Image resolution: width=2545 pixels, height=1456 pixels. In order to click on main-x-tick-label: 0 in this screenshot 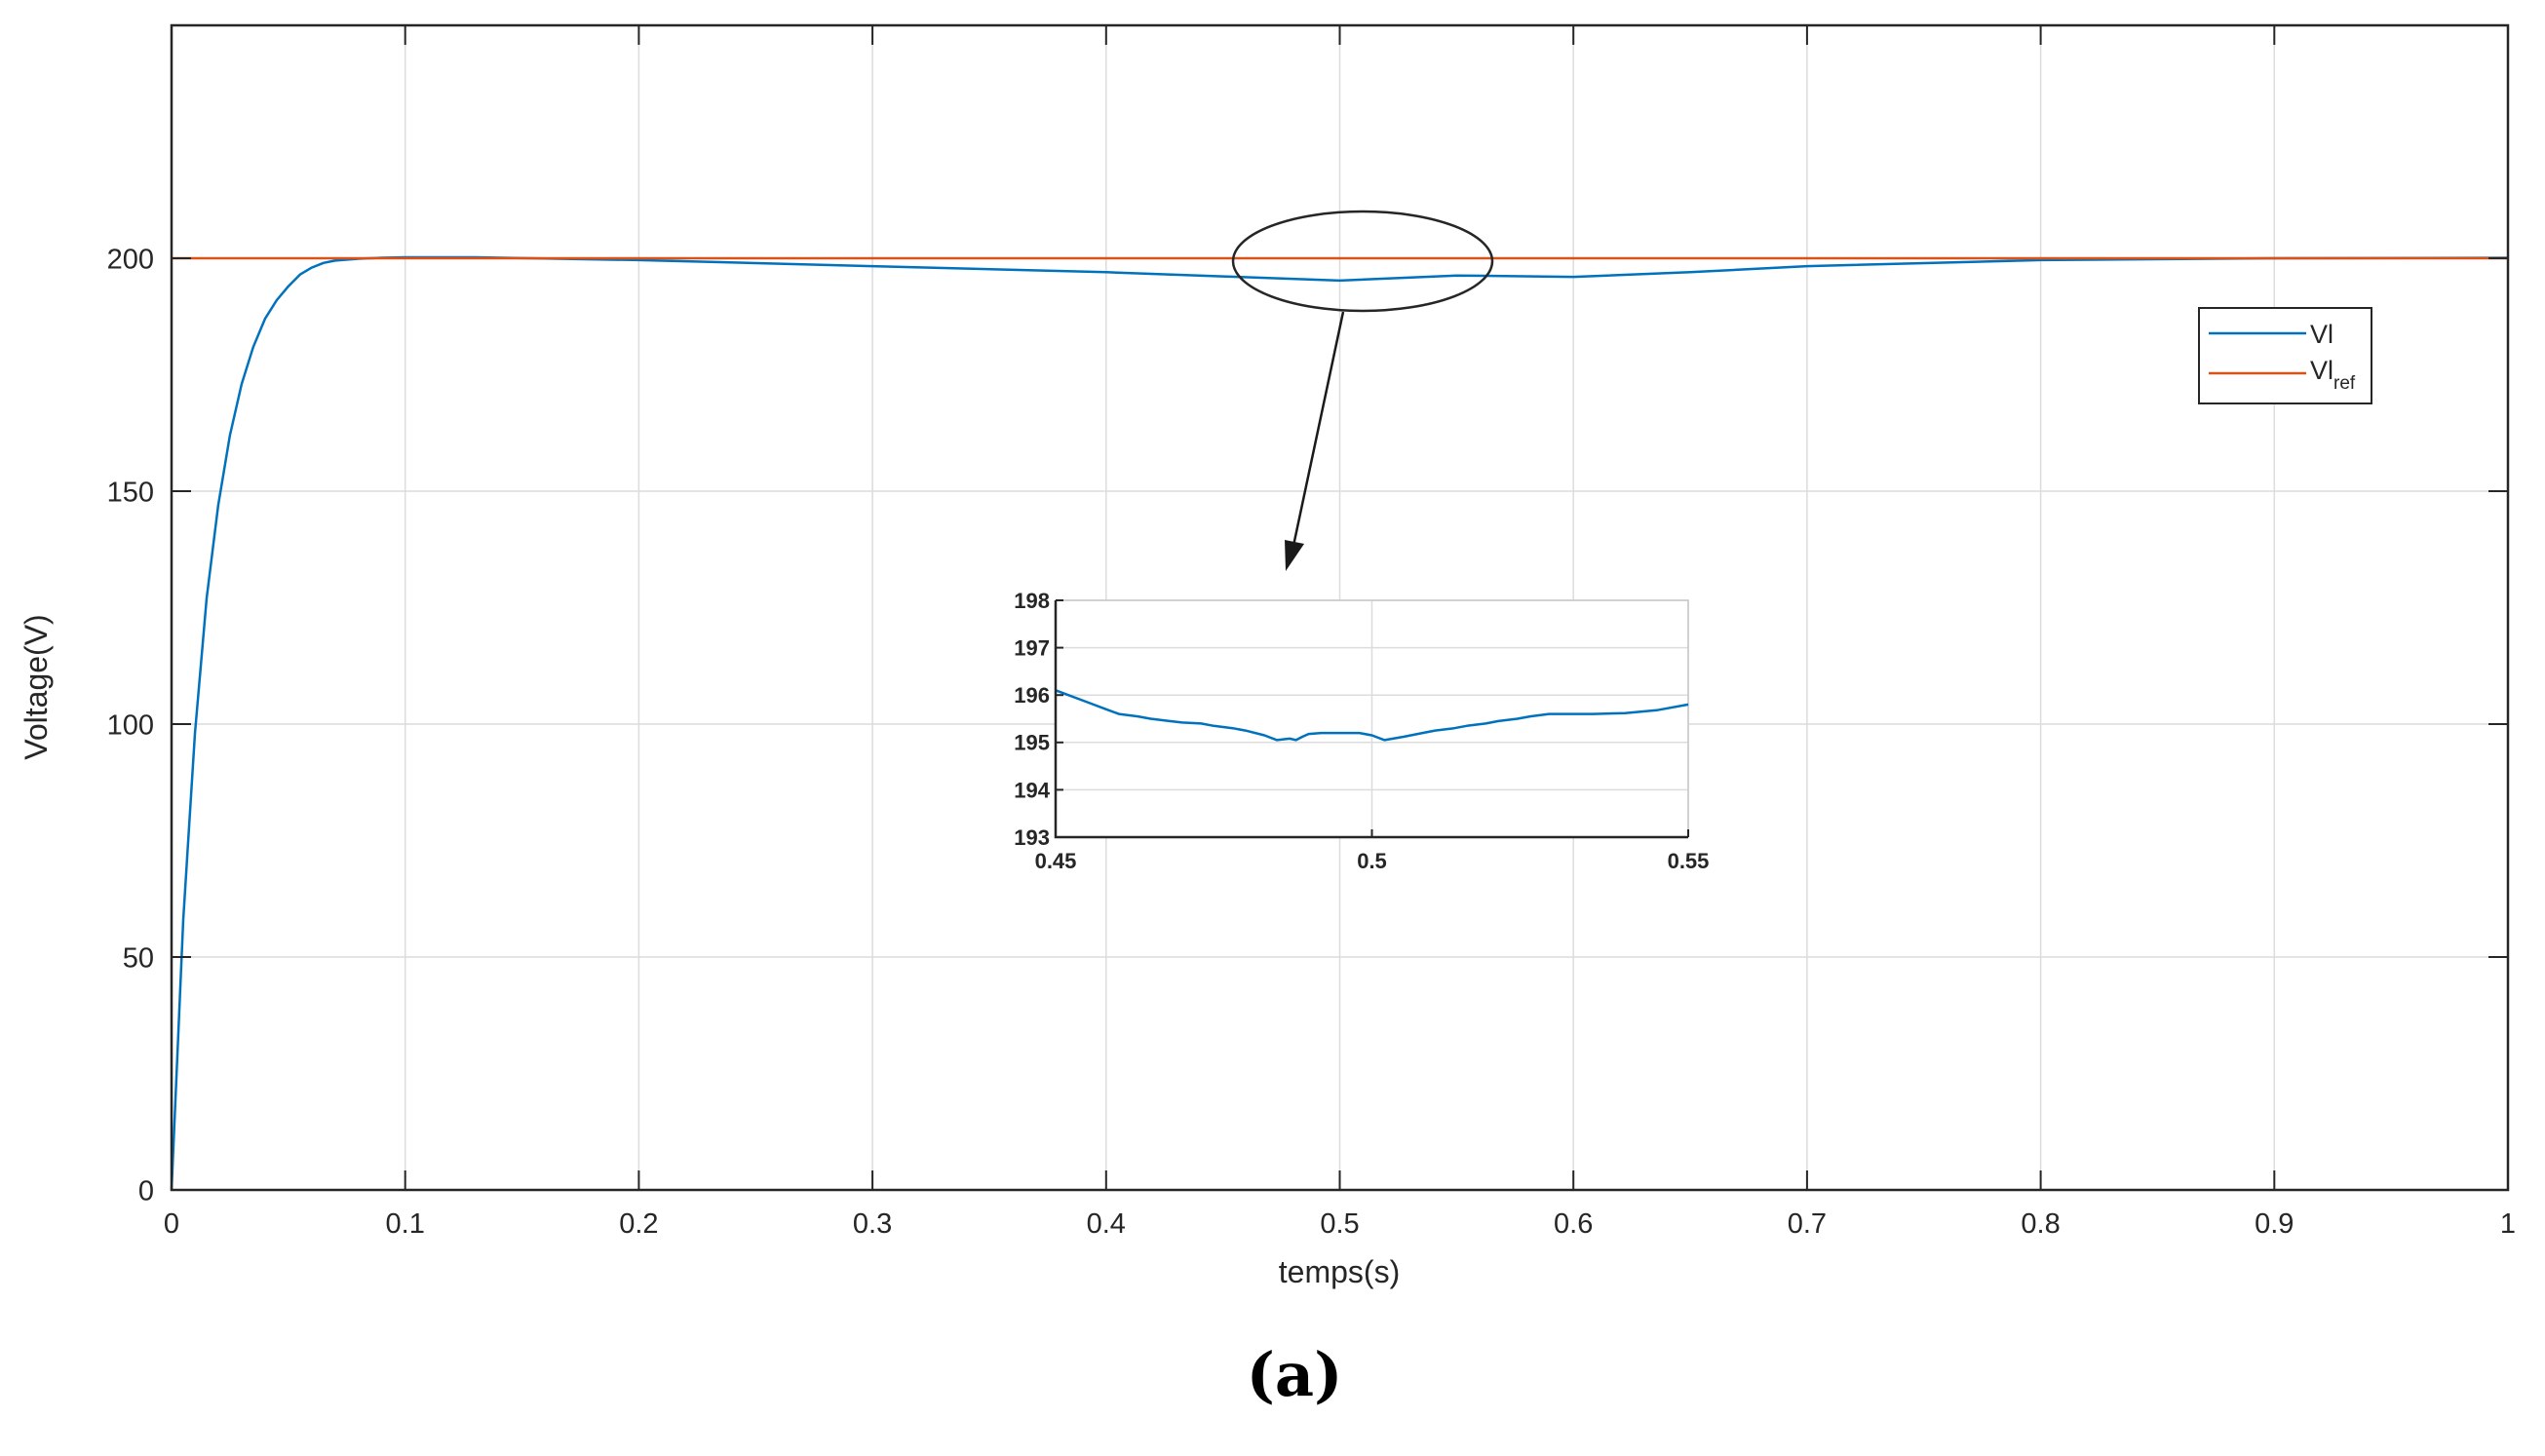, I will do `click(171, 1224)`.